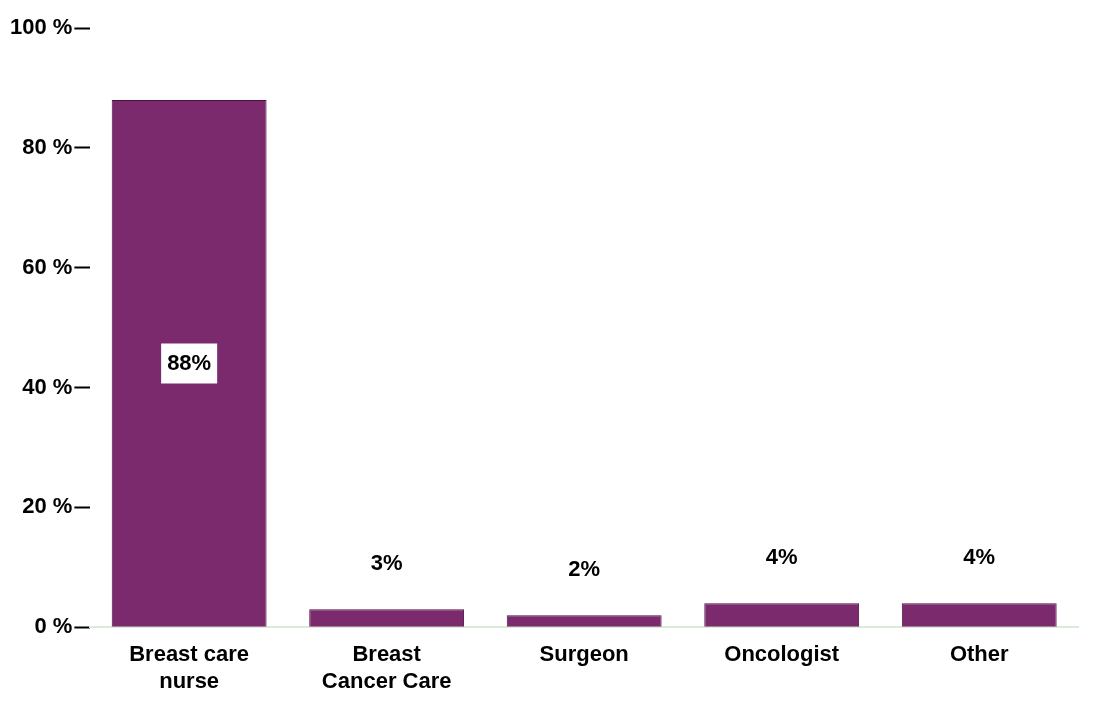 Image resolution: width=1096 pixels, height=708 pixels. What do you see at coordinates (189, 362) in the screenshot?
I see `data-label: 88%` at bounding box center [189, 362].